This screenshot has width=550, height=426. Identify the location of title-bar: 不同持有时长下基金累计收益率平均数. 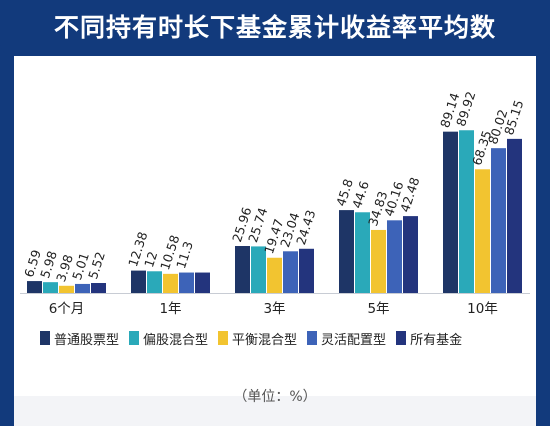
(275, 28).